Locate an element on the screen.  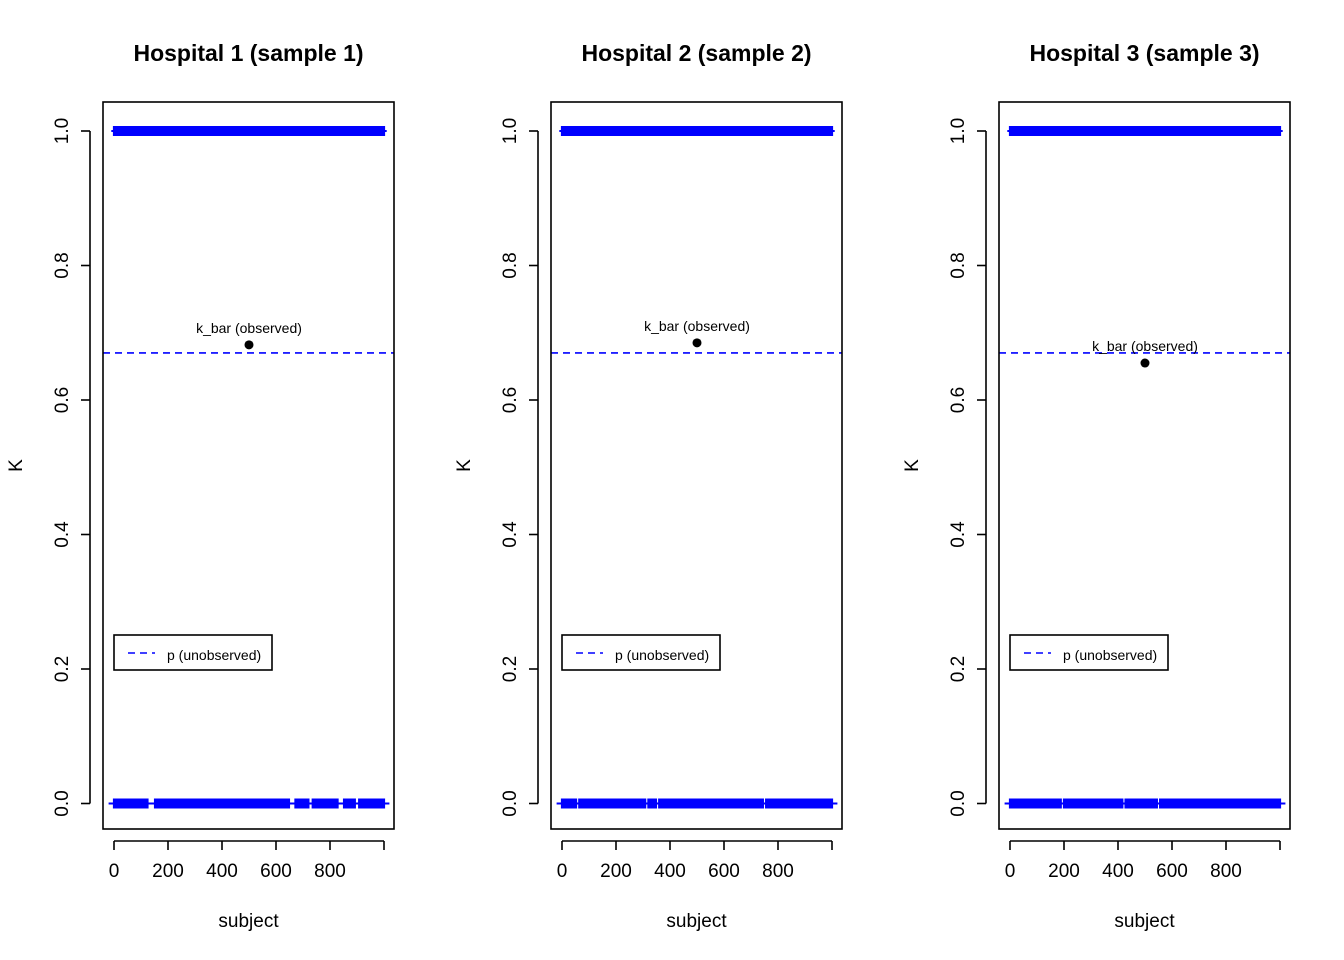
chart-title: Hospital 3 (sample 3) is located at coordinates (1144, 53).